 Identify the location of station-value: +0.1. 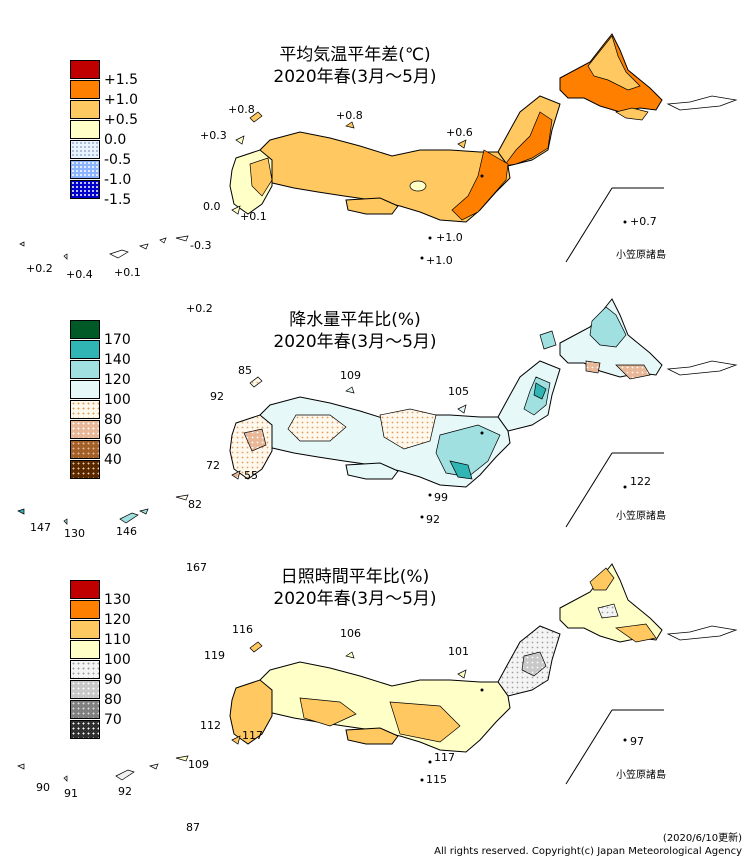
(253, 216).